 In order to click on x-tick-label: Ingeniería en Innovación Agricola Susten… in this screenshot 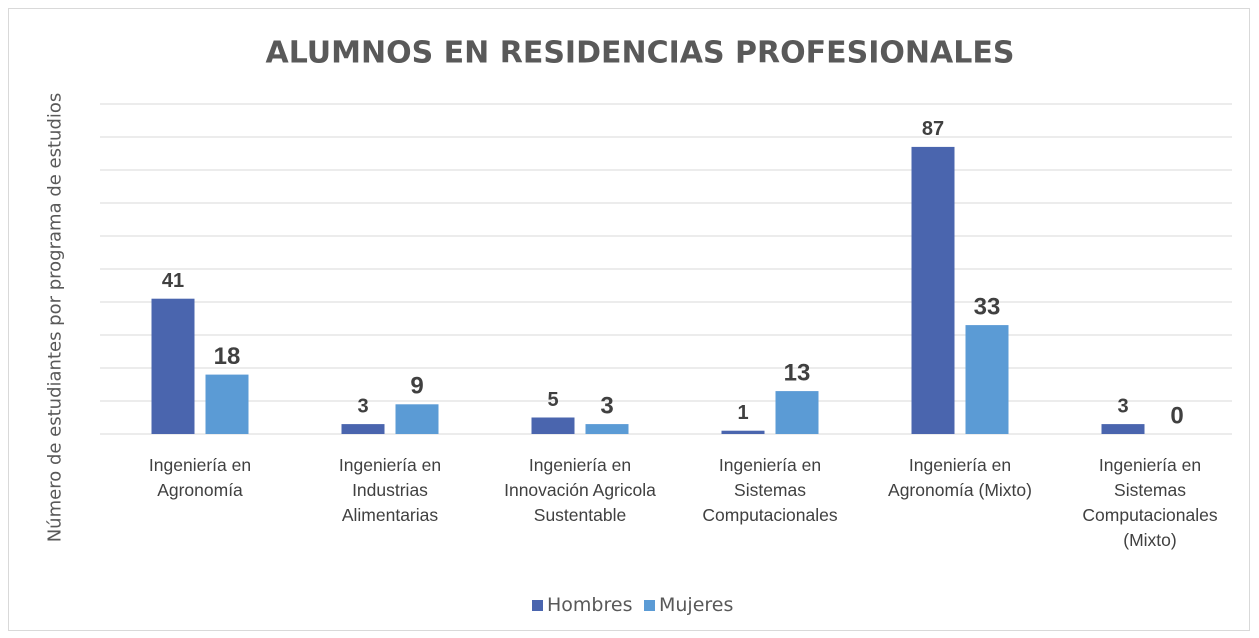, I will do `click(580, 490)`.